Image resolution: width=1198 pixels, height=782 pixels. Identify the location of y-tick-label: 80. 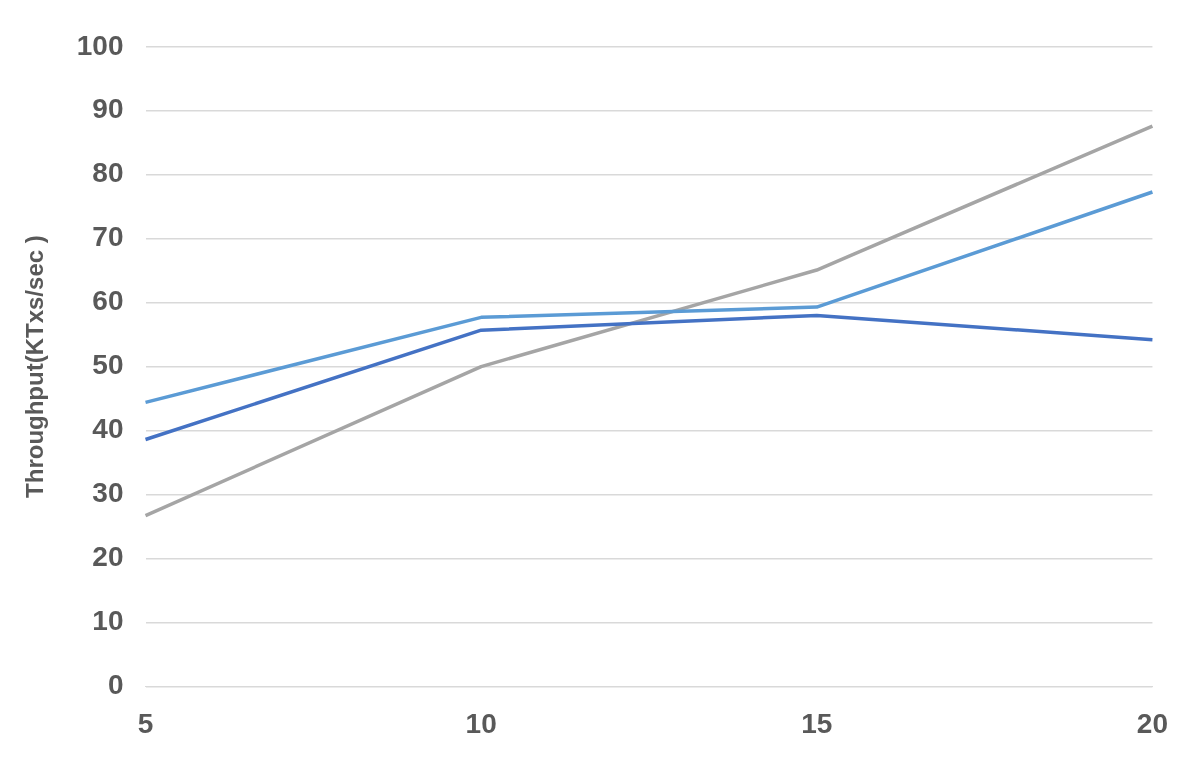
(108, 173).